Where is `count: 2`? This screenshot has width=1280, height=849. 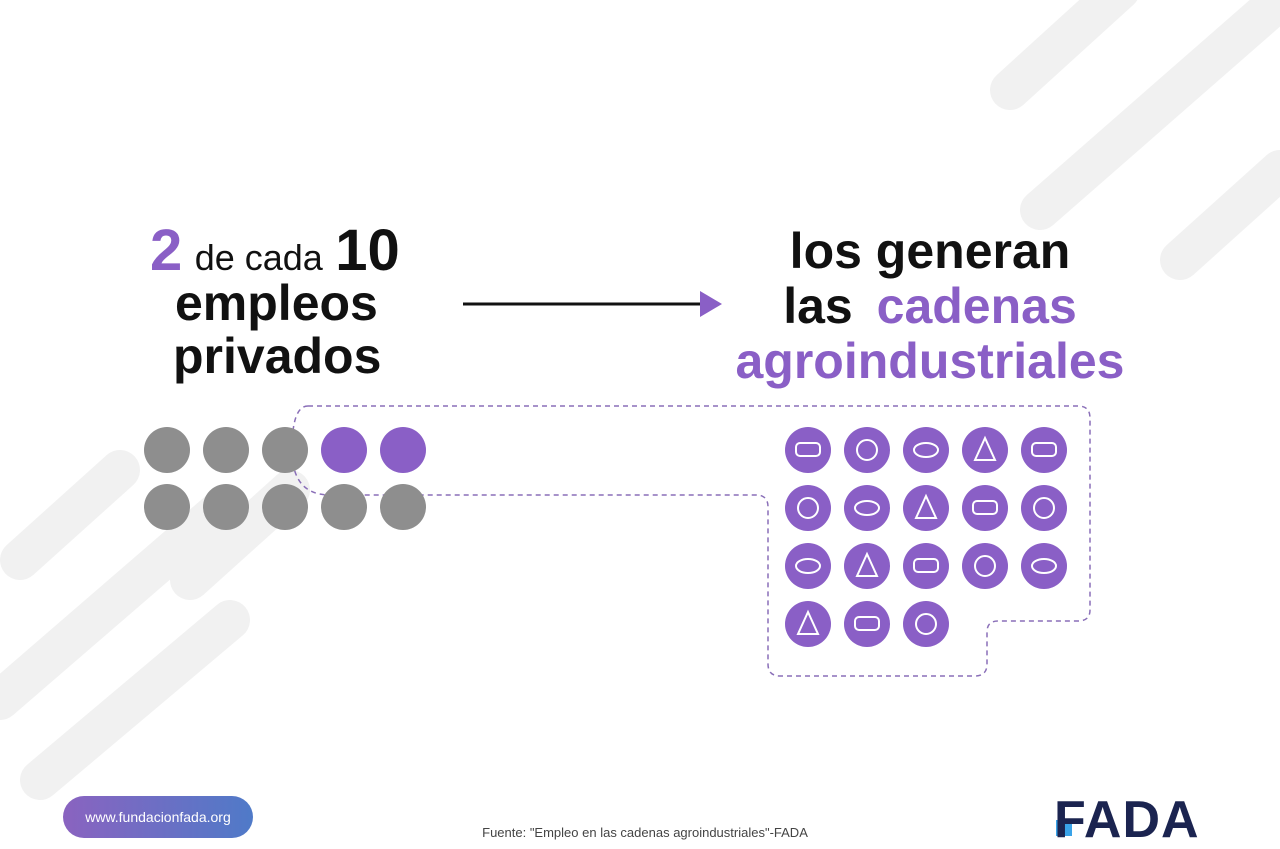
count: 2 is located at coordinates (166, 250).